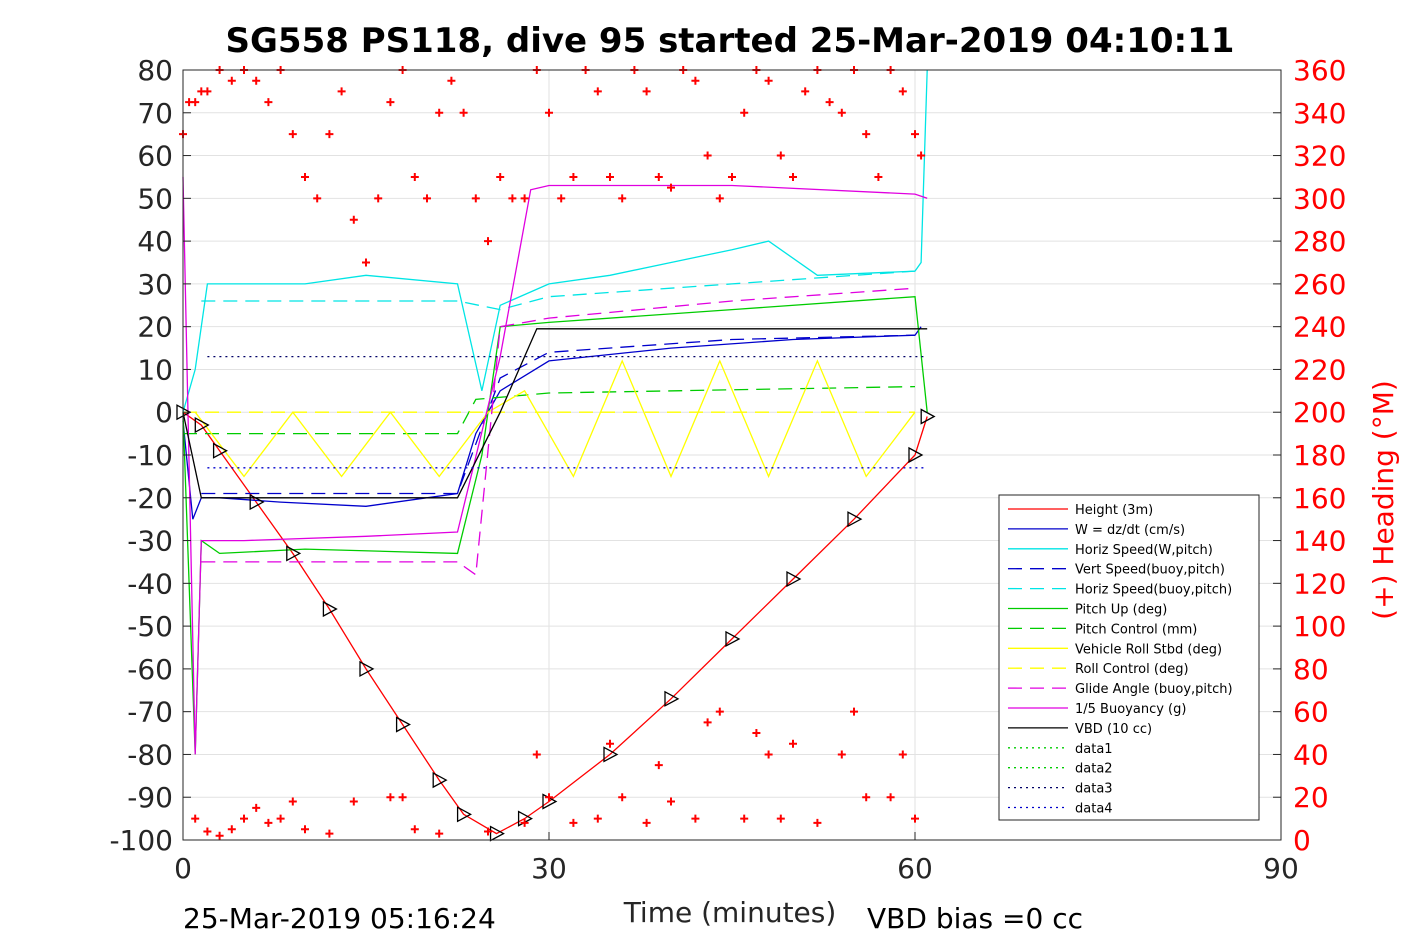 The image size is (1417, 945). I want to click on x-tick-label: 0, so click(183, 868).